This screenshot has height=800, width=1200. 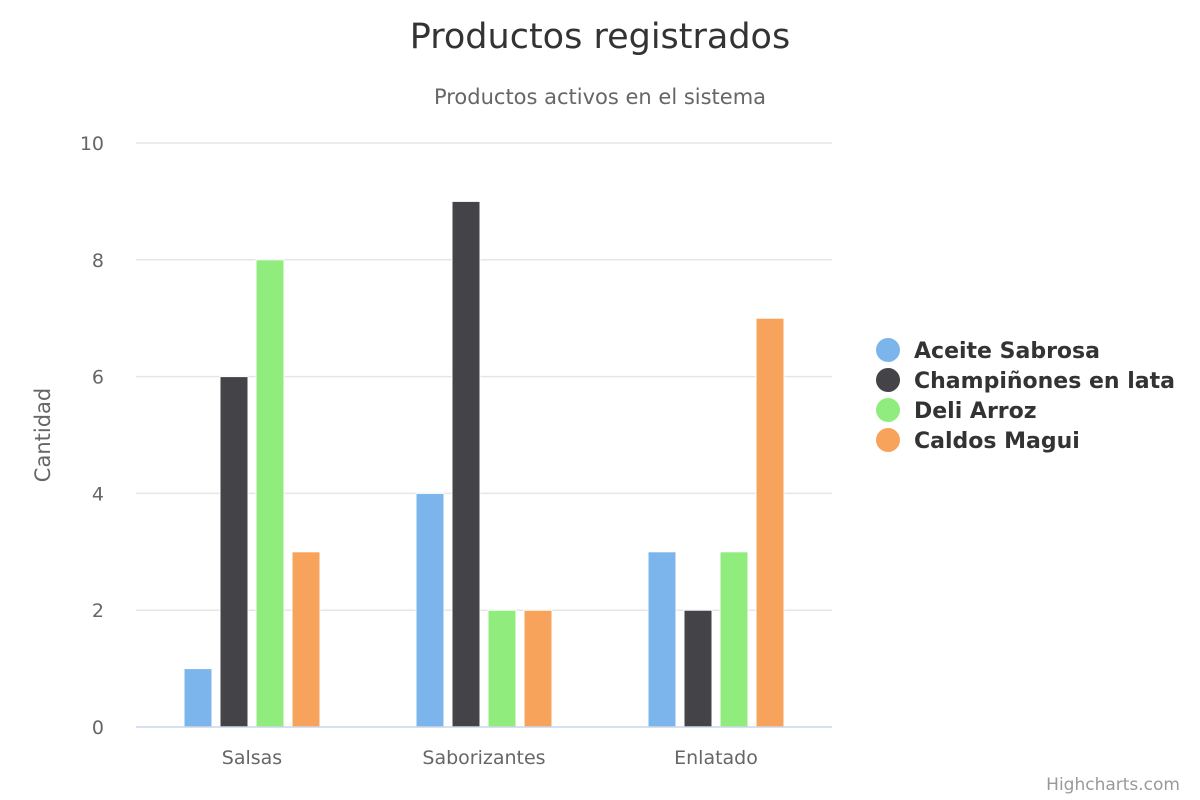 I want to click on x-tick-label: Saborizantes, so click(x=483, y=758).